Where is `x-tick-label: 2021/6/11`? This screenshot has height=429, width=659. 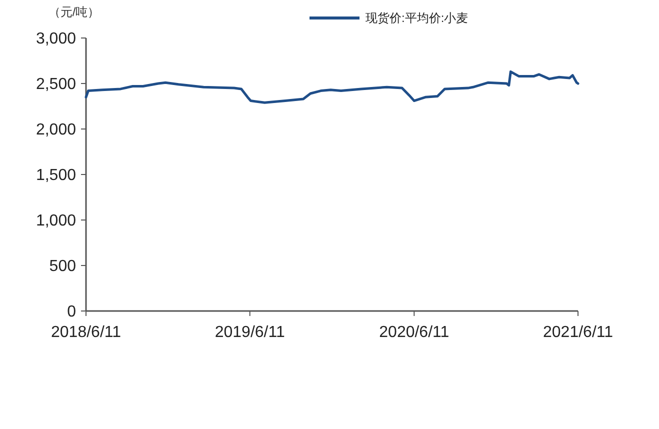 x-tick-label: 2021/6/11 is located at coordinates (578, 332).